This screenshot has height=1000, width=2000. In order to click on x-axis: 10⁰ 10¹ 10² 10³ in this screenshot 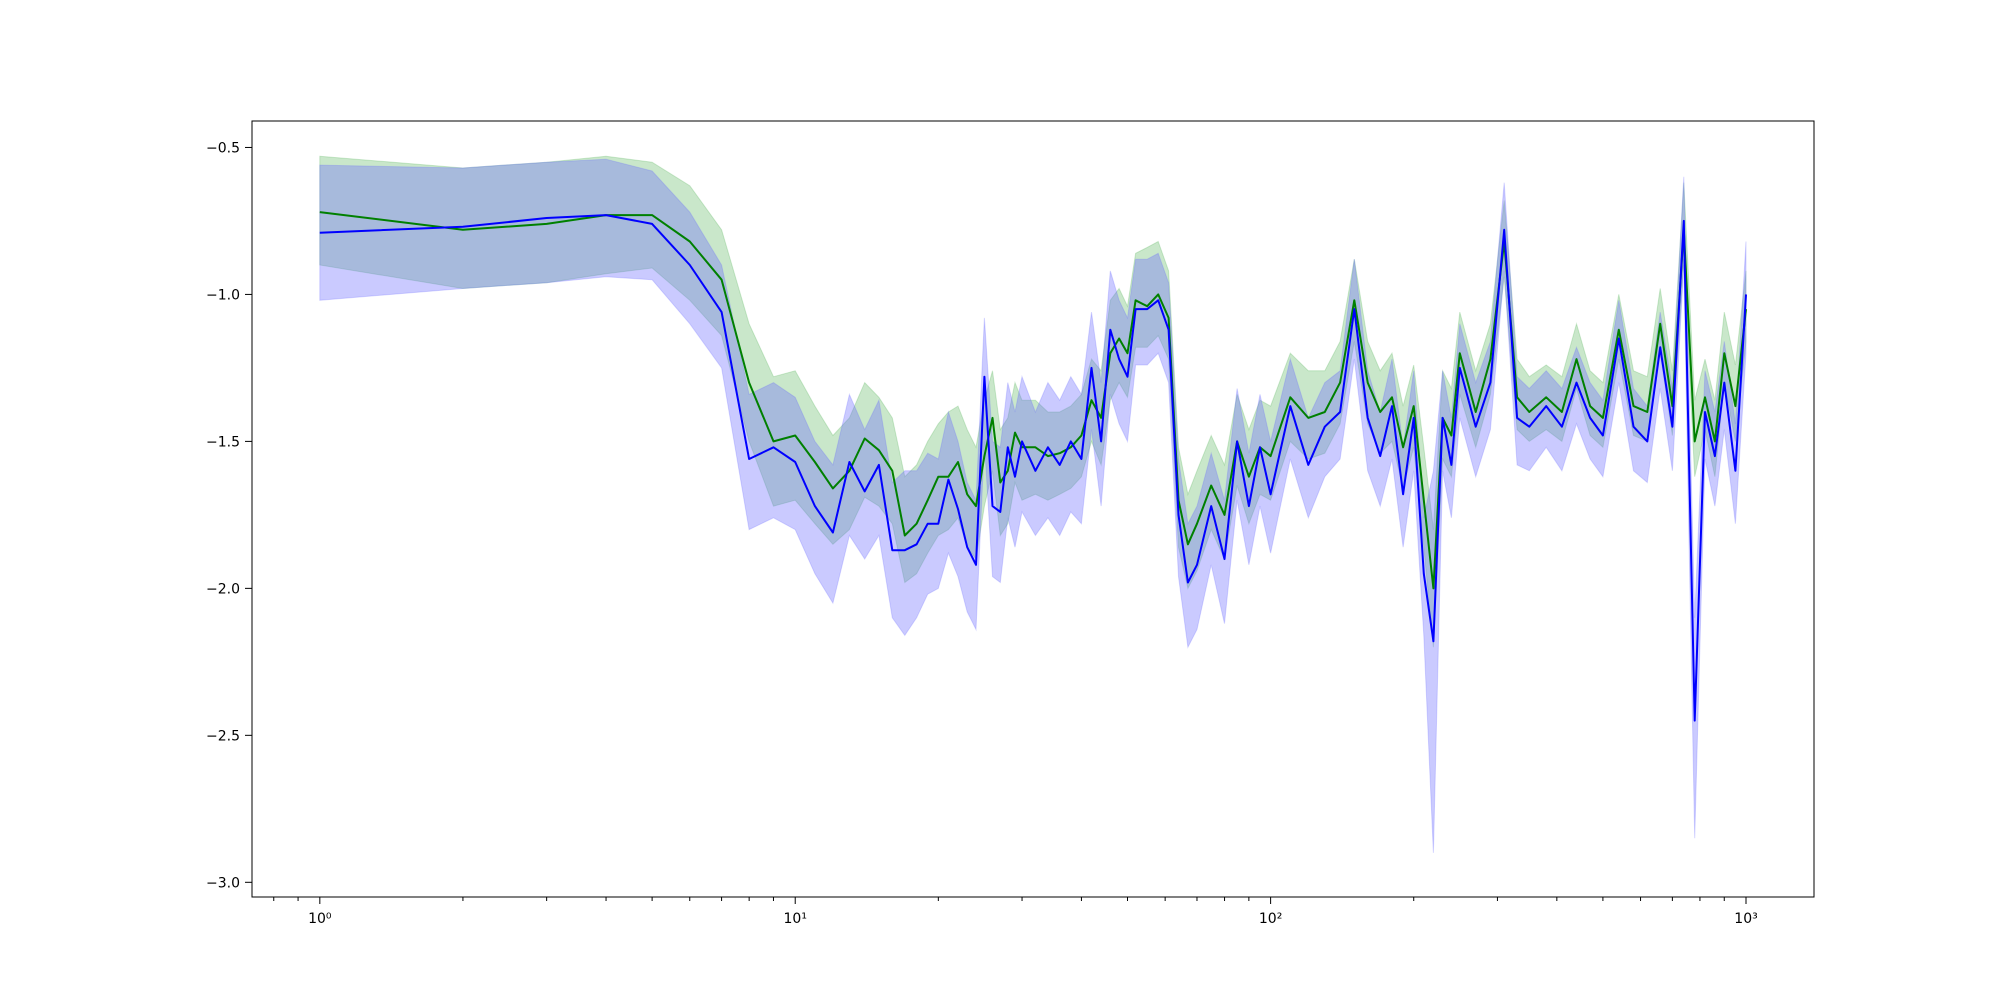, I will do `click(1015, 912)`.